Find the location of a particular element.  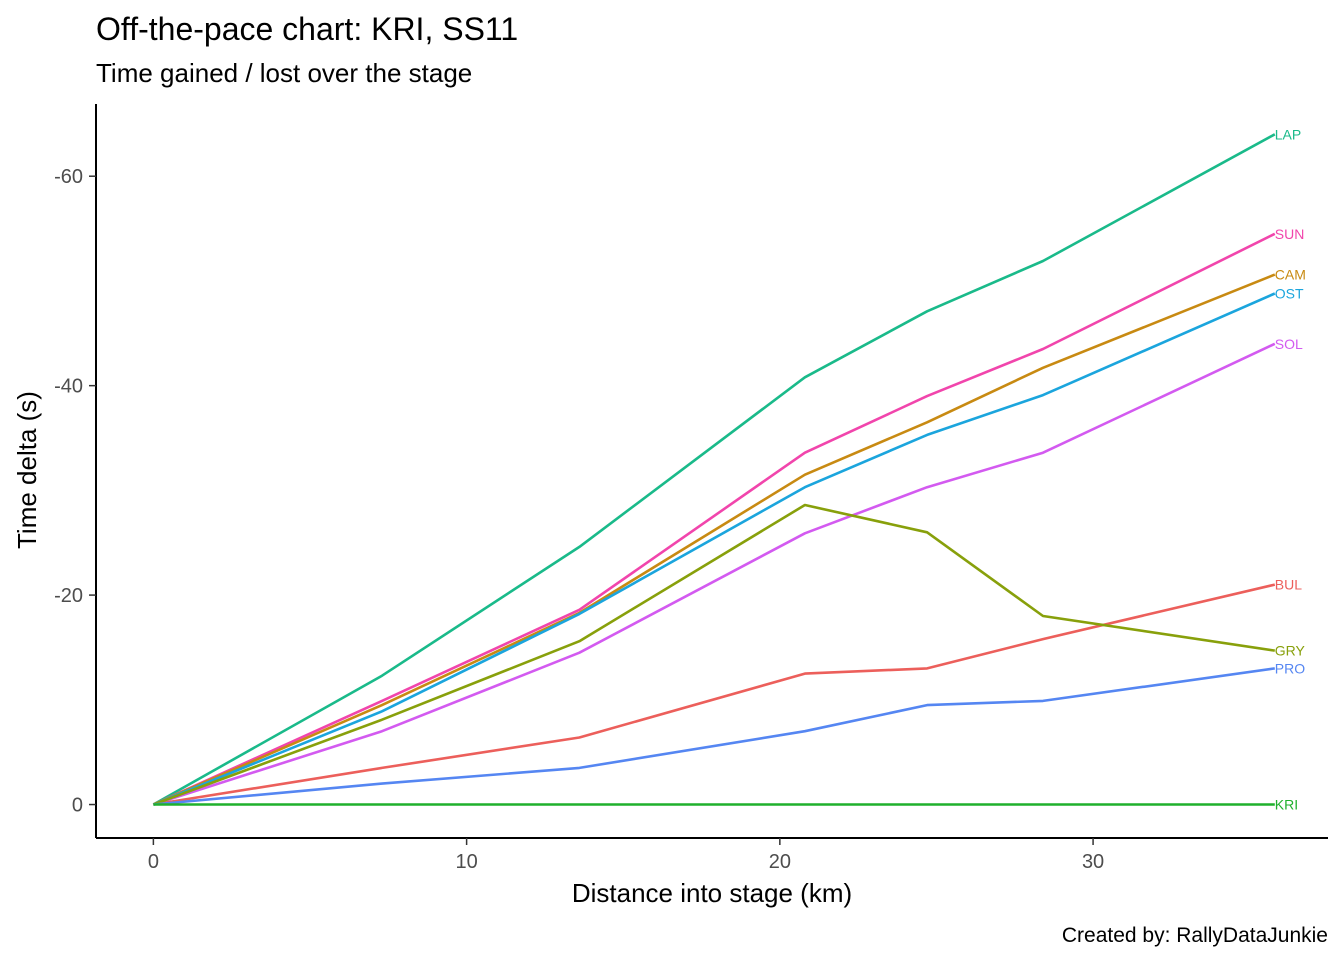

x-axis-title: Distance into stage (km) is located at coordinates (712, 893).